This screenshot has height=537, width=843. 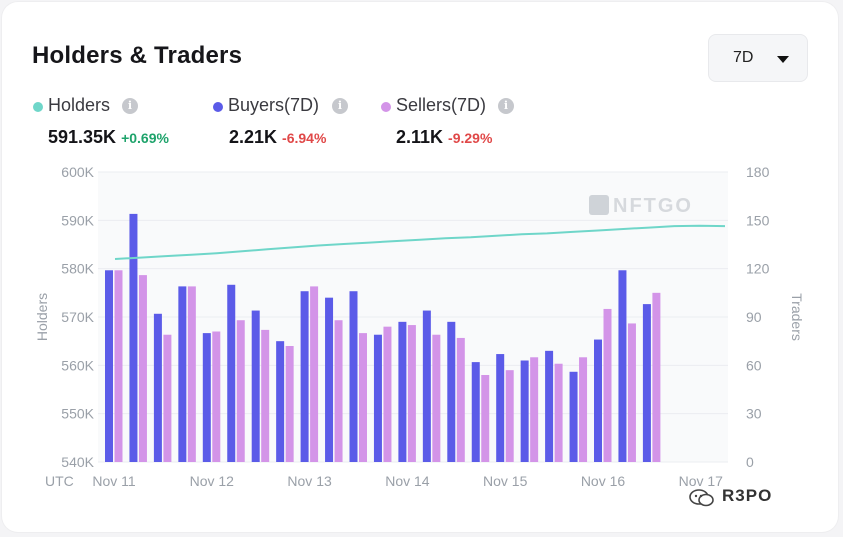 I want to click on holders-change: +0.69%, so click(x=145, y=138).